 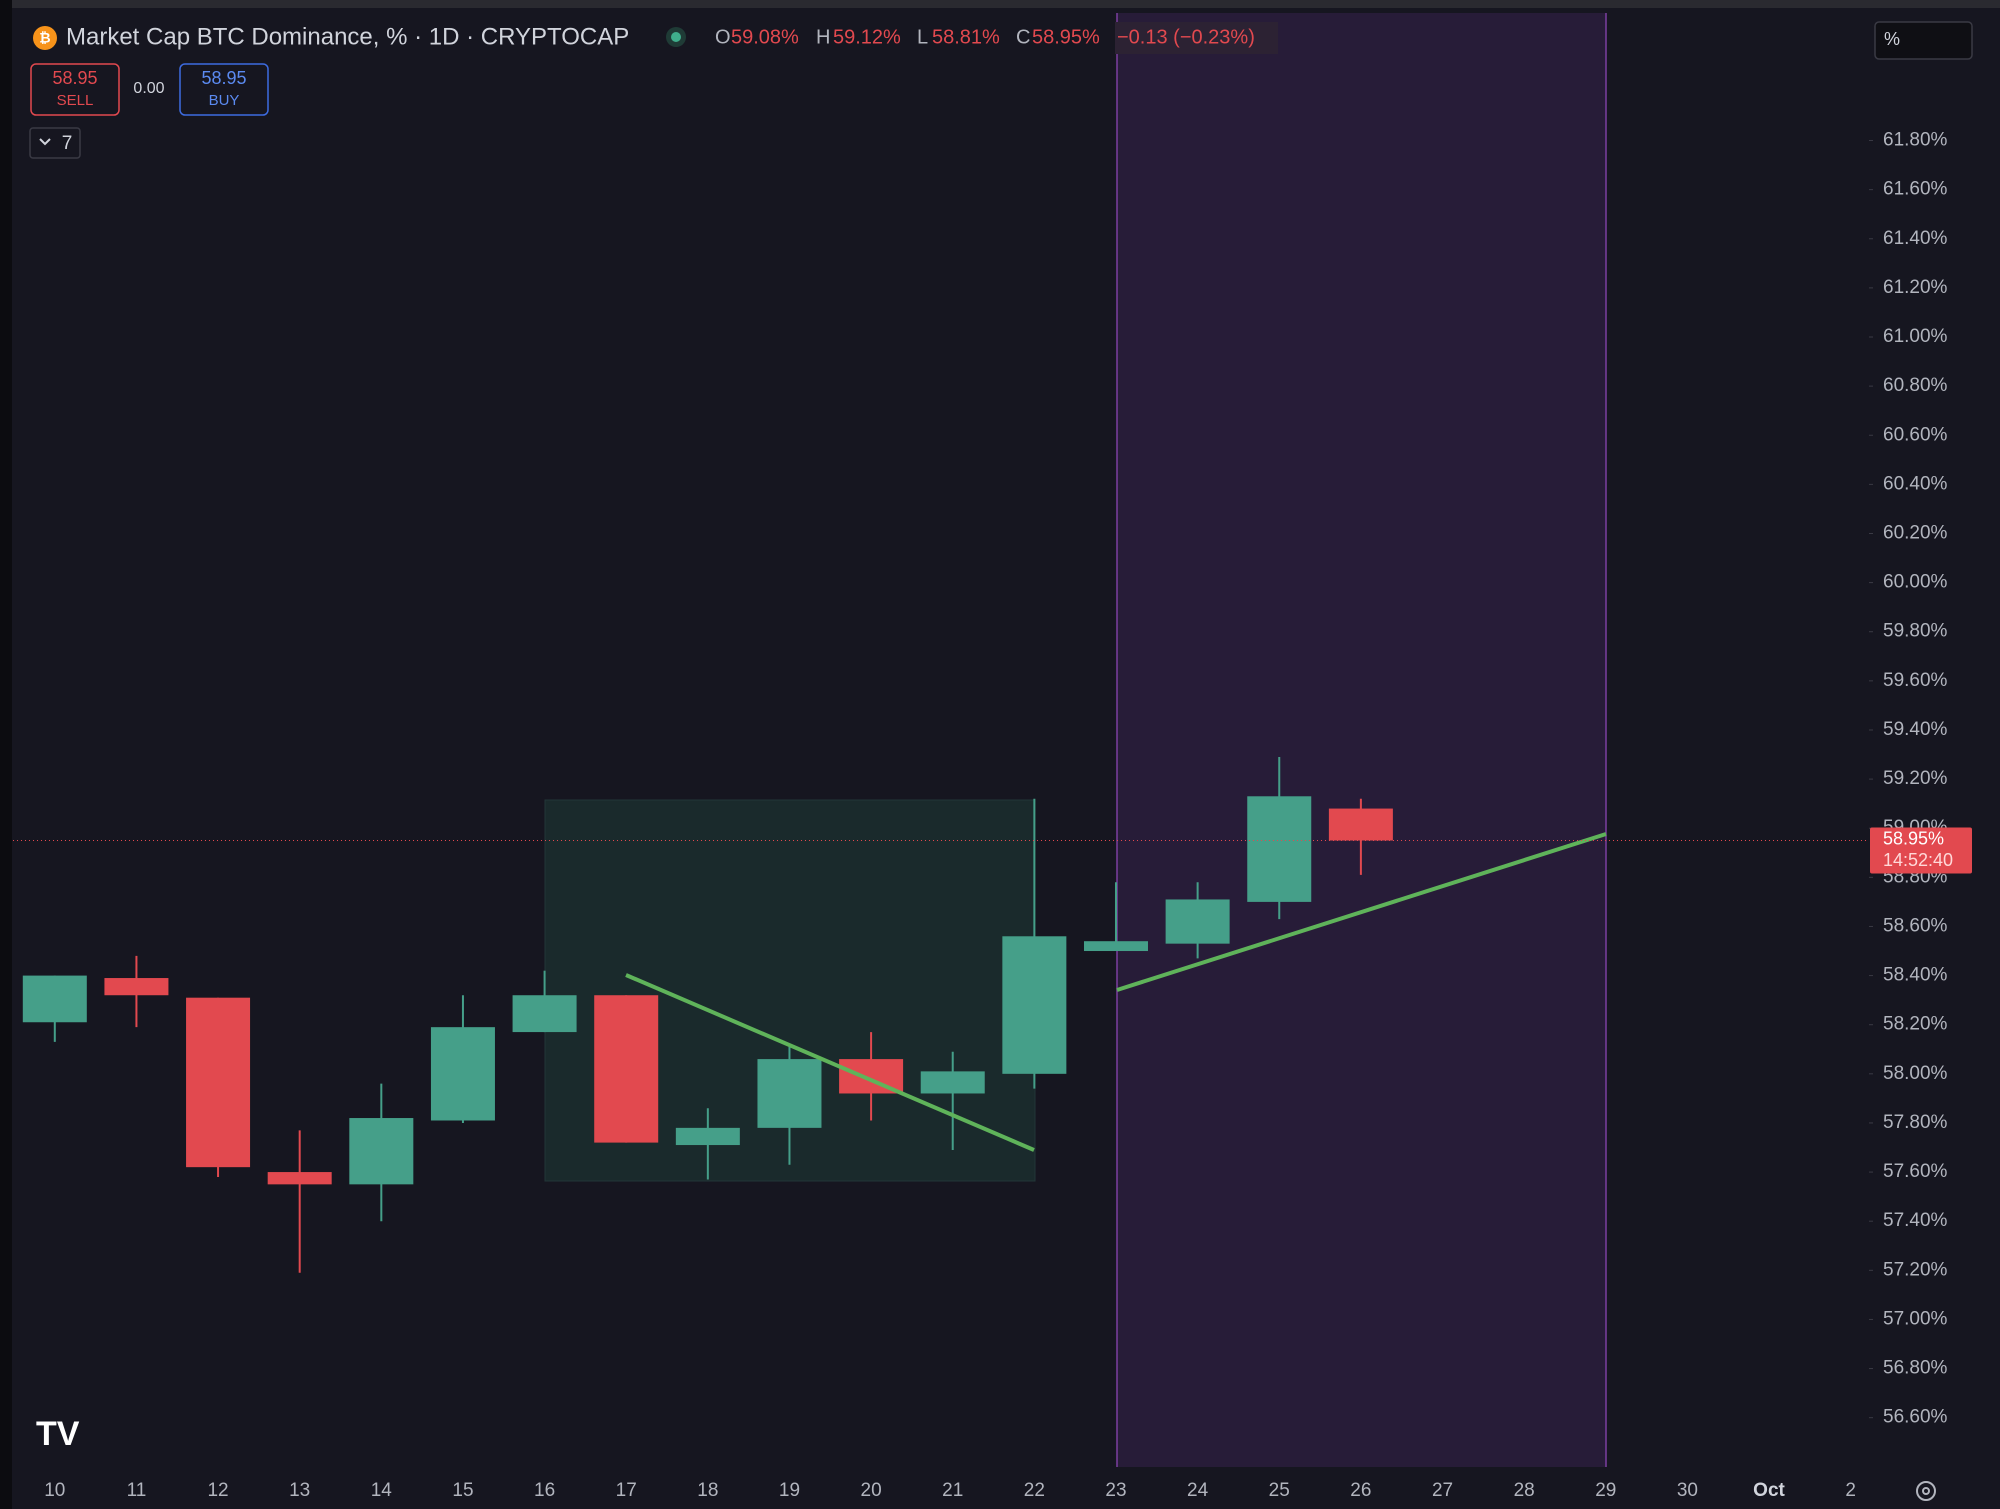 What do you see at coordinates (1186, 37) in the screenshot?
I see `ohlc-change: −0.13 (−0.23%)` at bounding box center [1186, 37].